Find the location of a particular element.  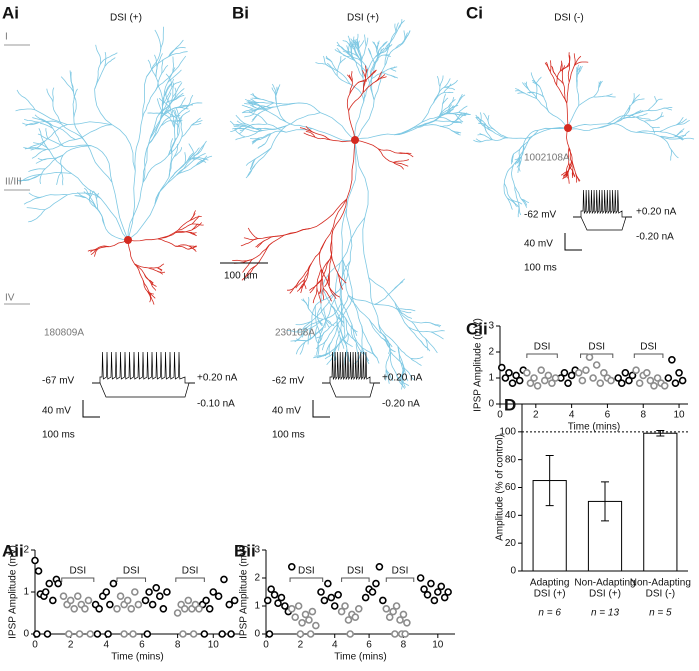

trace-tscale: 100 ms is located at coordinates (288, 435).